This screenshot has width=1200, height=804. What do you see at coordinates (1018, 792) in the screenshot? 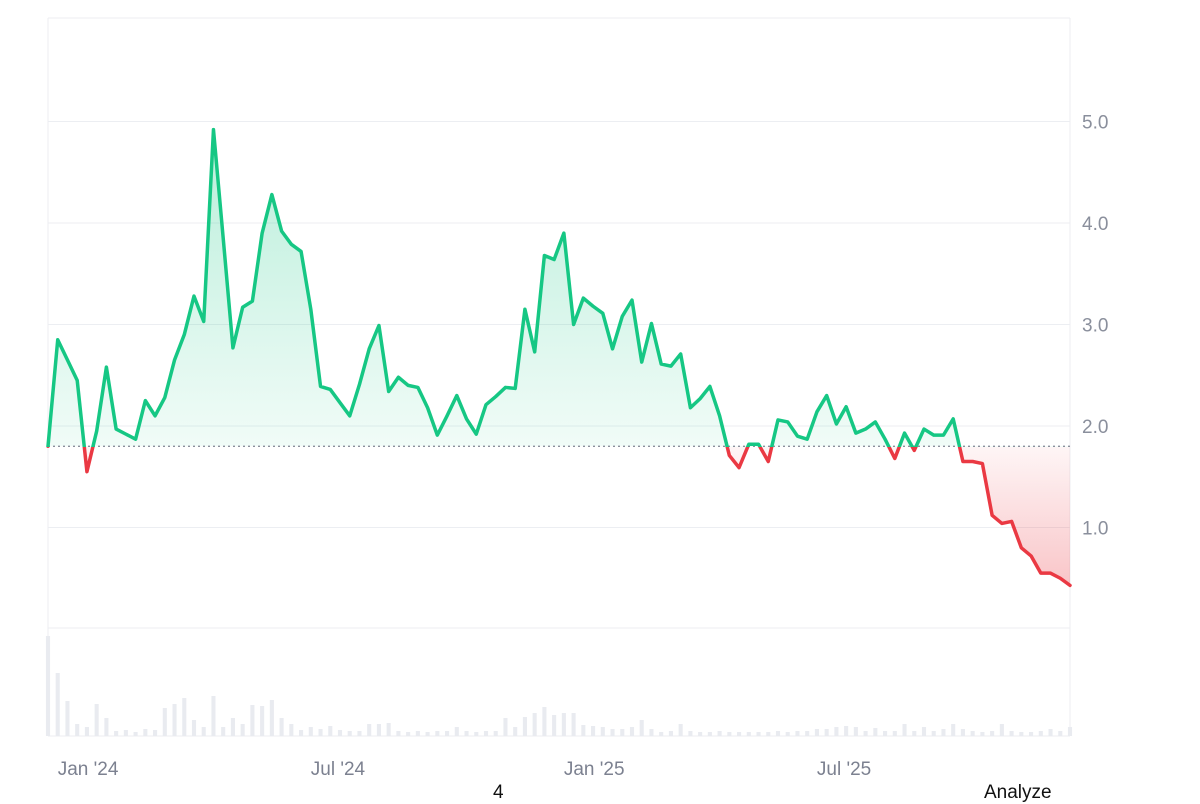
I see `analyze-button: Analyze` at bounding box center [1018, 792].